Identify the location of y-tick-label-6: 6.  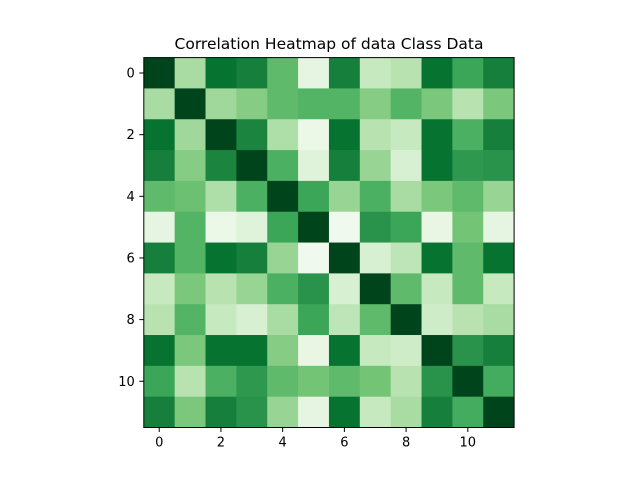
(131, 258).